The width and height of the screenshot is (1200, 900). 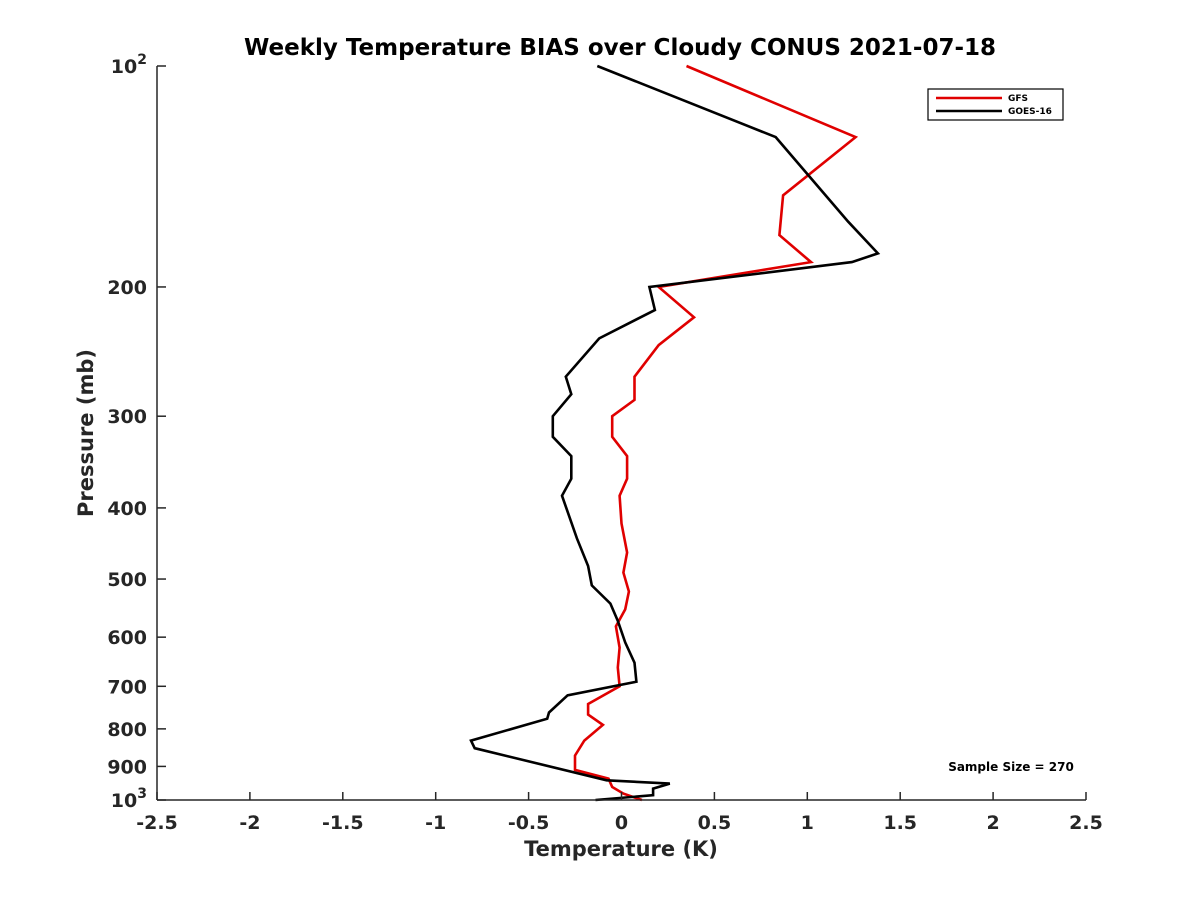 What do you see at coordinates (807, 823) in the screenshot?
I see `x-tick-label: 1` at bounding box center [807, 823].